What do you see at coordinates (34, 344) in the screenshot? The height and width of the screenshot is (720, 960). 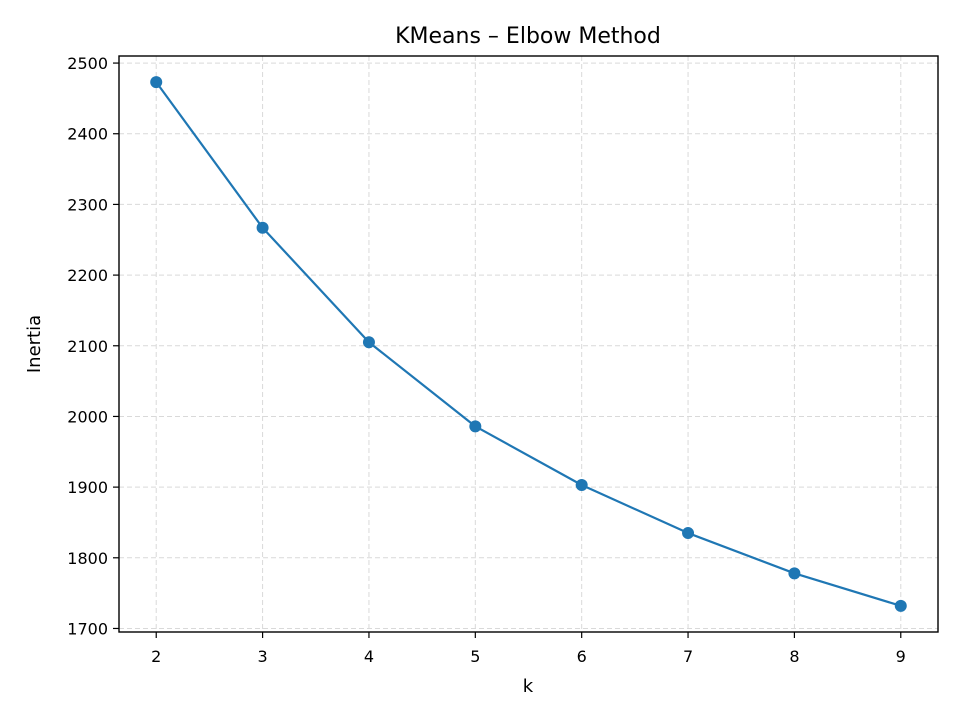 I see `y-axis-label: Inertia` at bounding box center [34, 344].